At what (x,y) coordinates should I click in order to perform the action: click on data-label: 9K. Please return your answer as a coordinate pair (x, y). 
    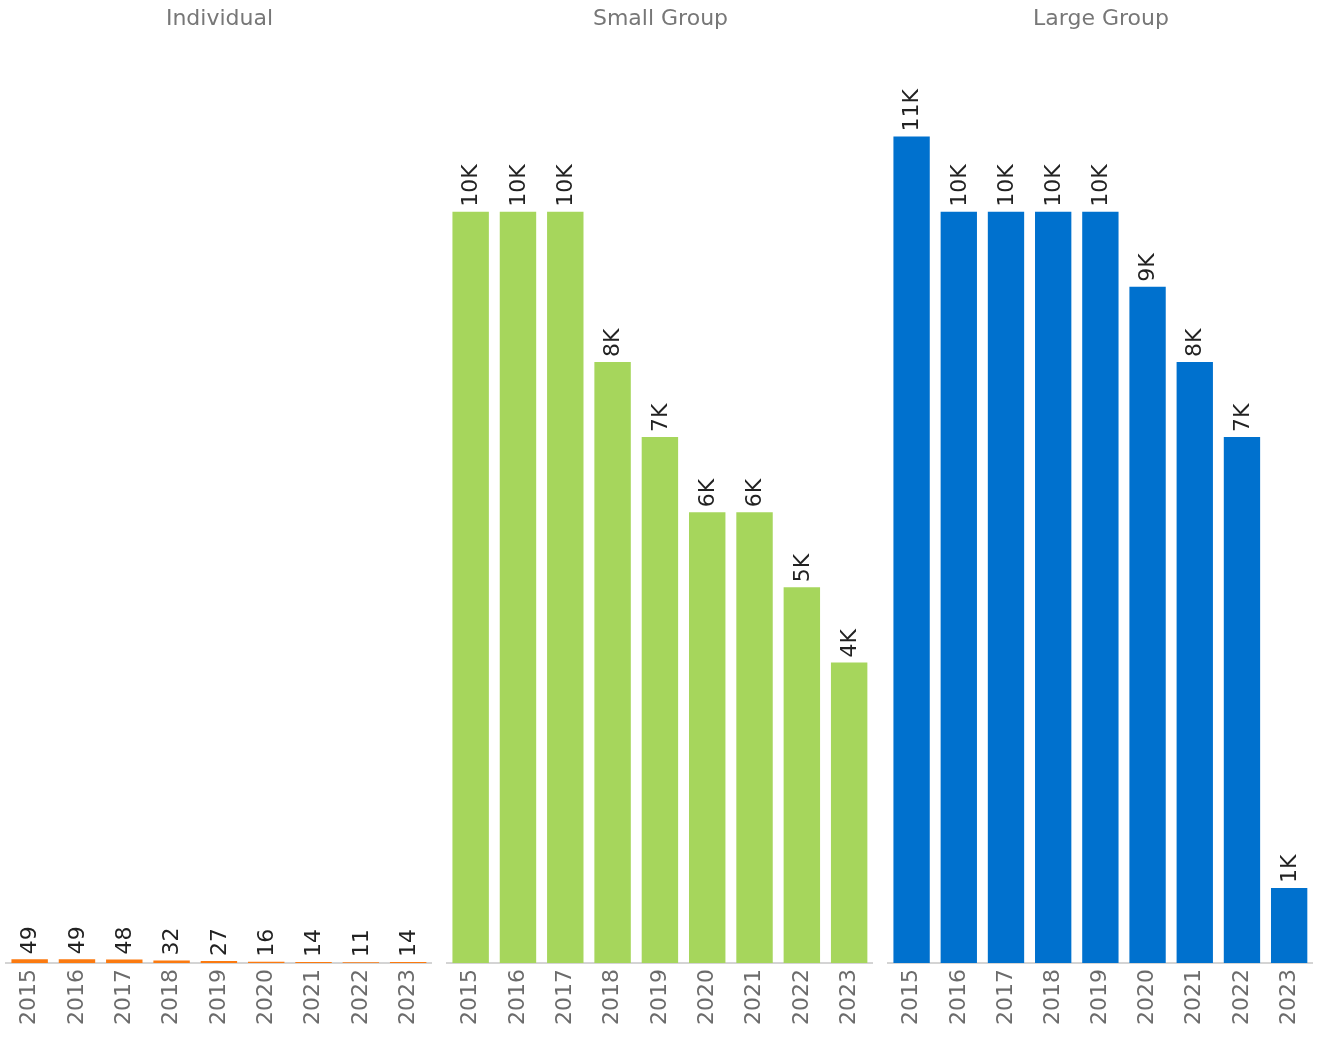
    Looking at the image, I should click on (1147, 267).